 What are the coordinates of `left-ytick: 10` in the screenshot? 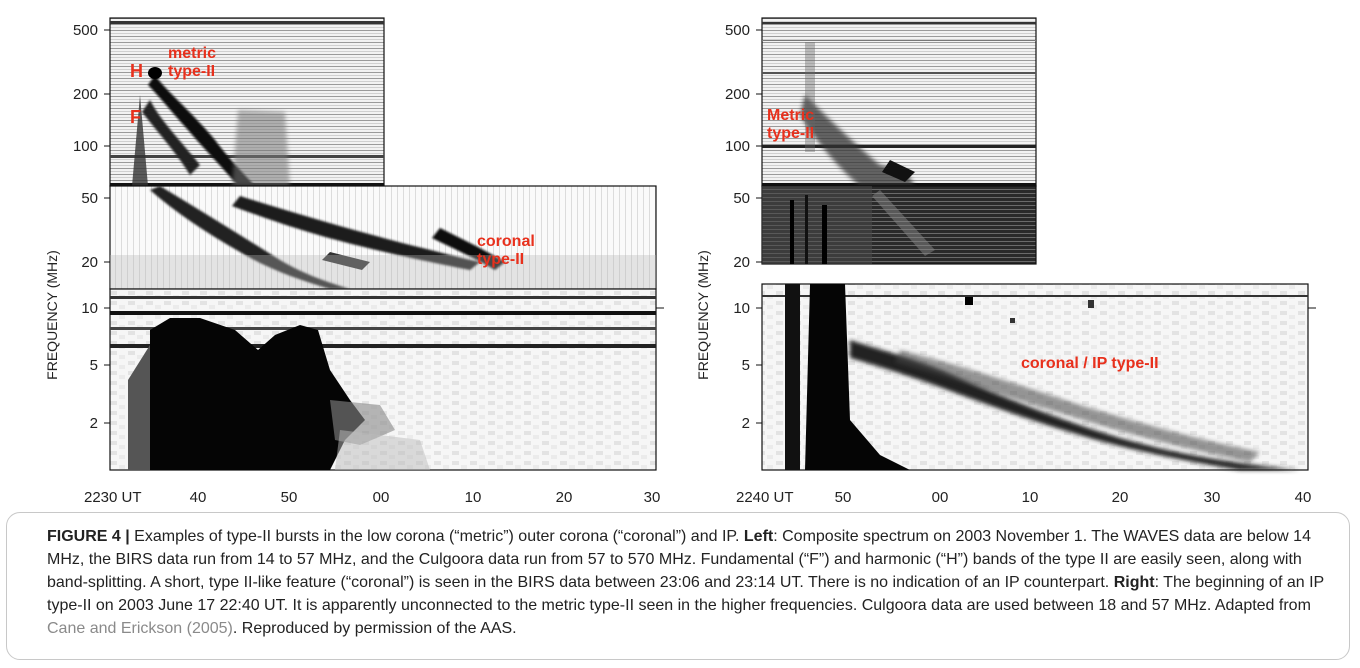 It's located at (89, 308).